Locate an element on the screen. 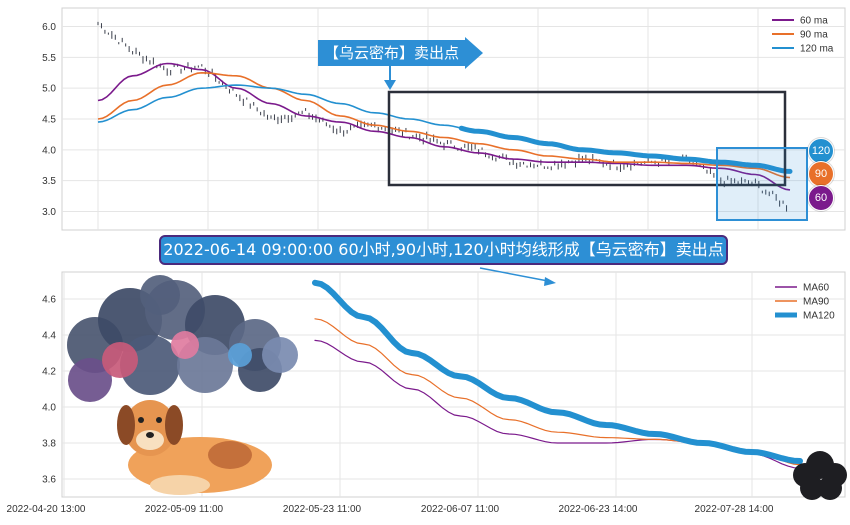  bottom-legend-label: MA60 is located at coordinates (816, 288).